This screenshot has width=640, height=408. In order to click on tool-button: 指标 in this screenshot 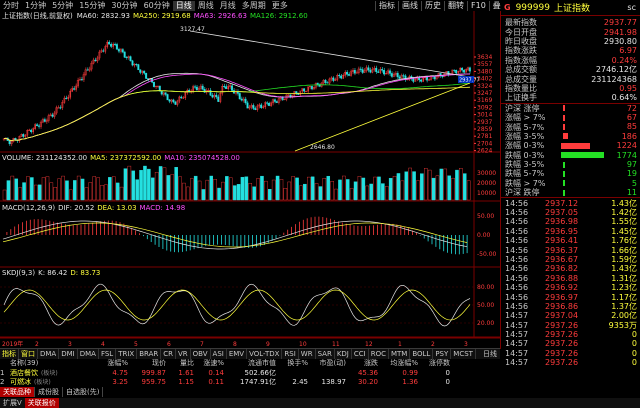, I will do `click(386, 5)`.